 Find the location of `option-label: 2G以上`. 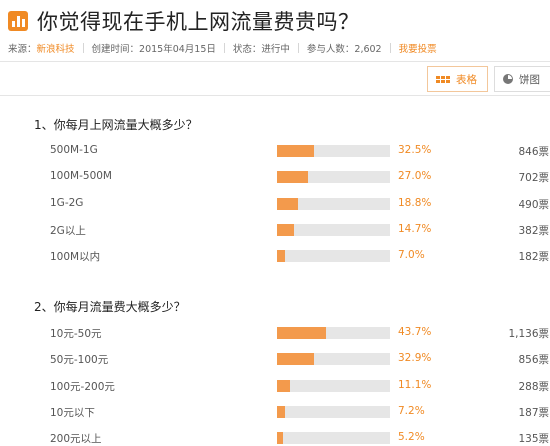

option-label: 2G以上 is located at coordinates (68, 231).